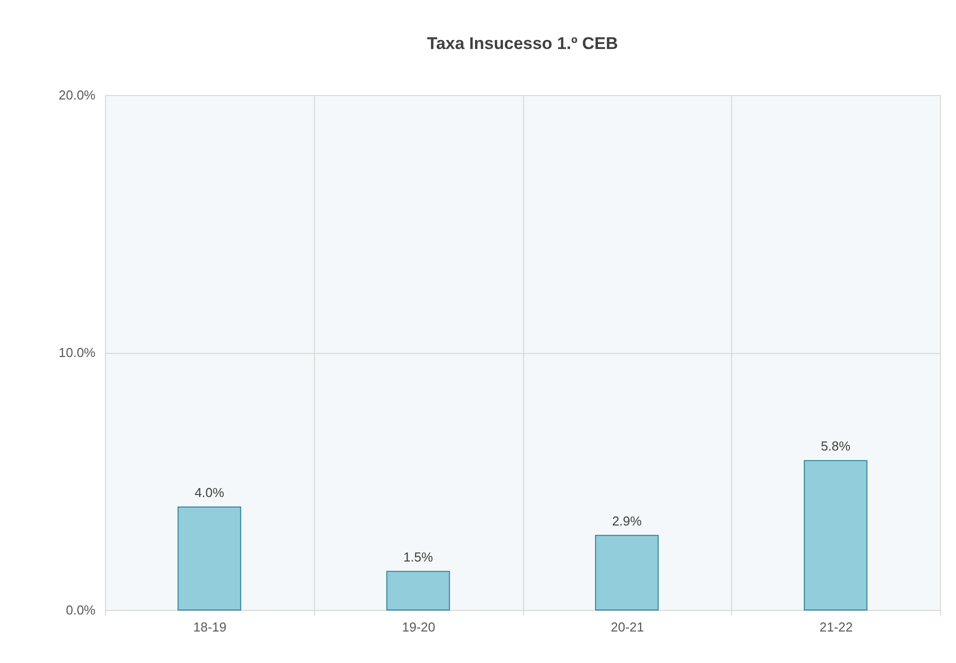  Describe the element at coordinates (418, 556) in the screenshot. I see `data-label: 1.5%` at that location.